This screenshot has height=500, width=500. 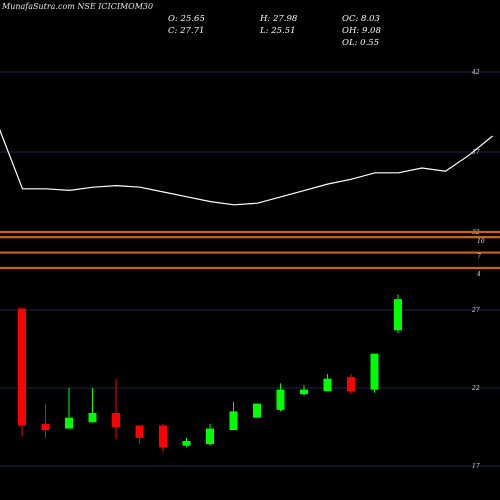 I want to click on price-y-tick-label: 27, so click(x=475, y=310).